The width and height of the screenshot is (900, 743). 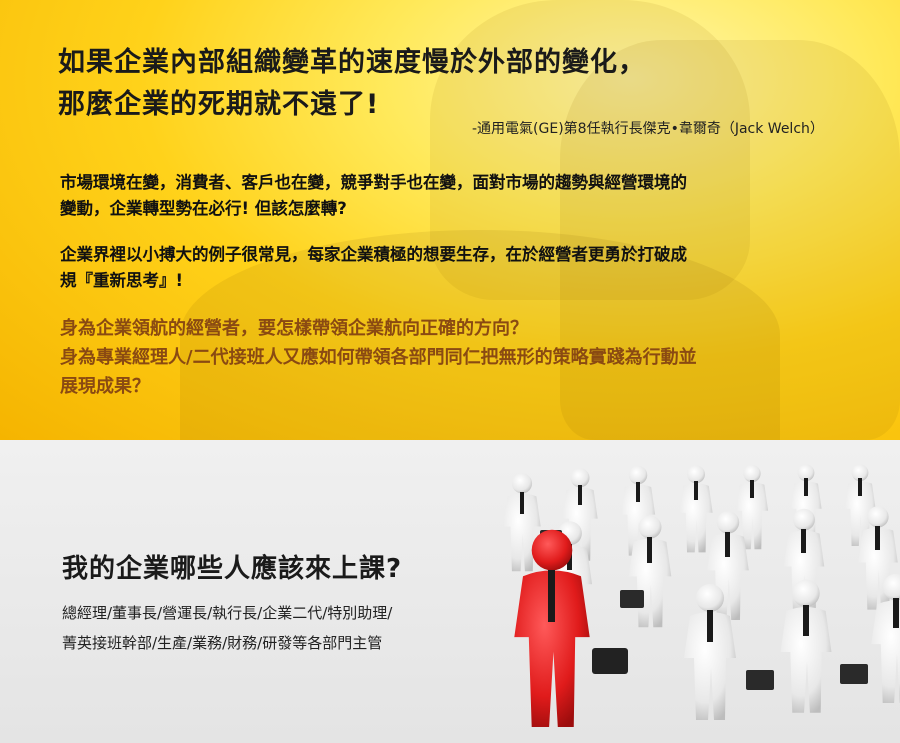 What do you see at coordinates (551, 596) in the screenshot?
I see `leader-tie` at bounding box center [551, 596].